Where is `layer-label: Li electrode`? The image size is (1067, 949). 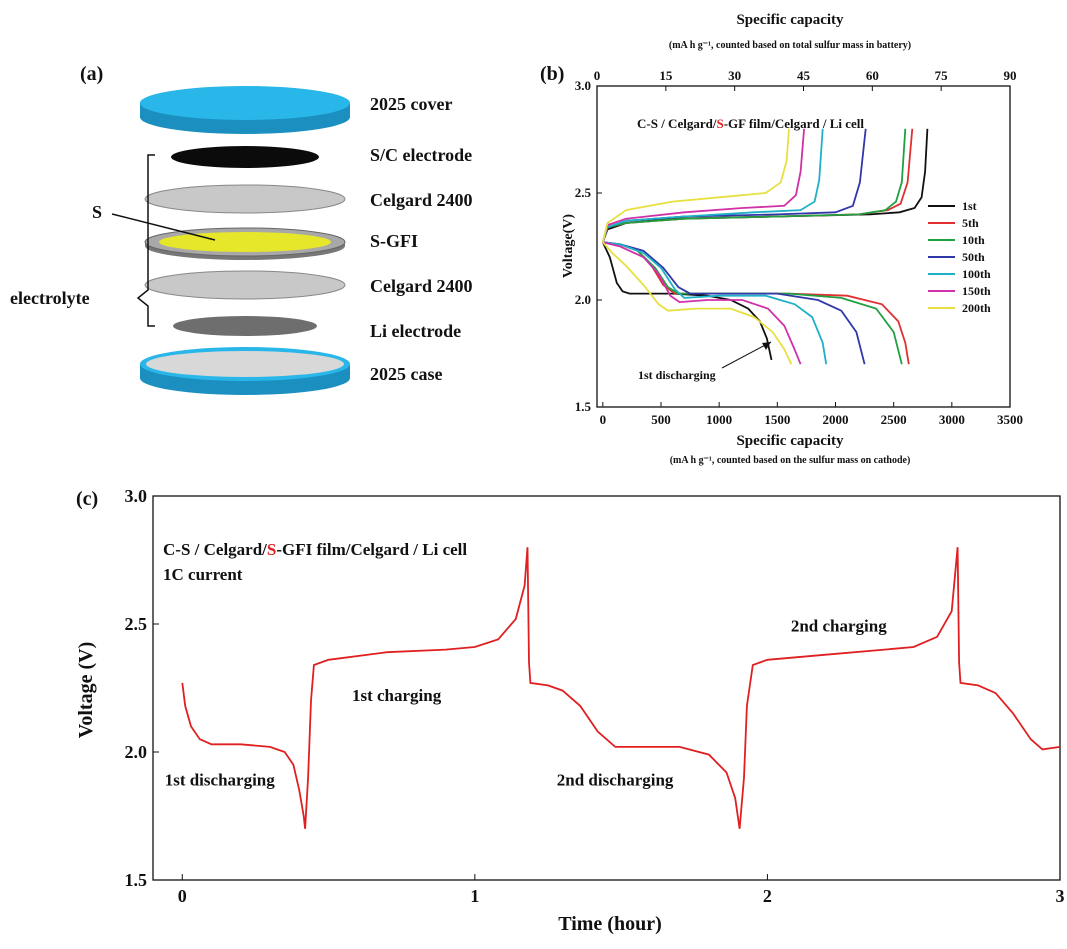
layer-label: Li electrode is located at coordinates (415, 331).